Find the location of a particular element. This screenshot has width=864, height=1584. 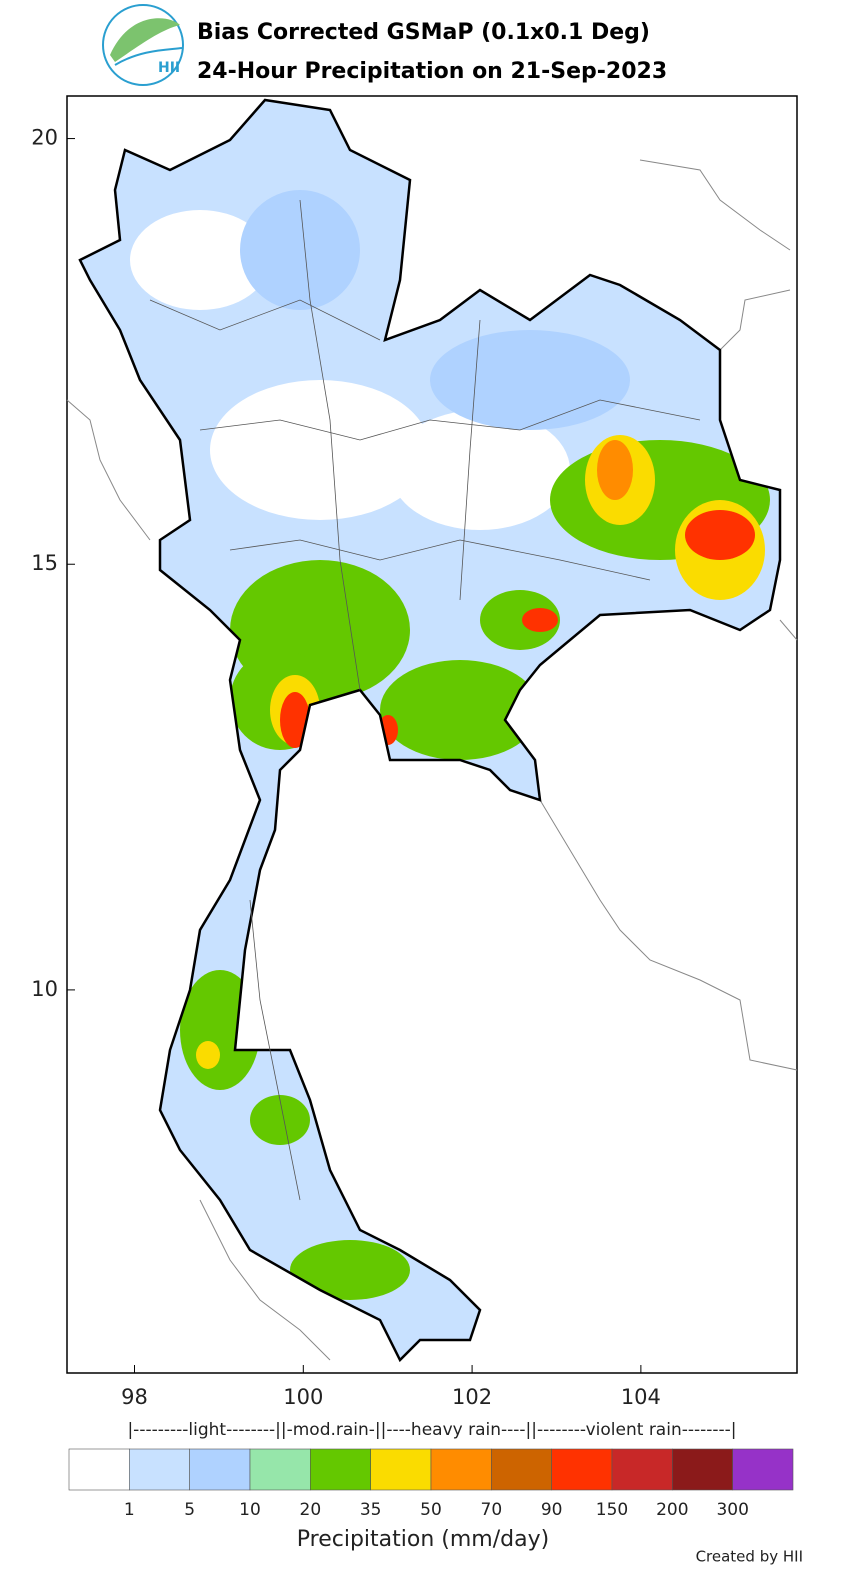

colorbar-tick-label: 50 is located at coordinates (431, 1510).